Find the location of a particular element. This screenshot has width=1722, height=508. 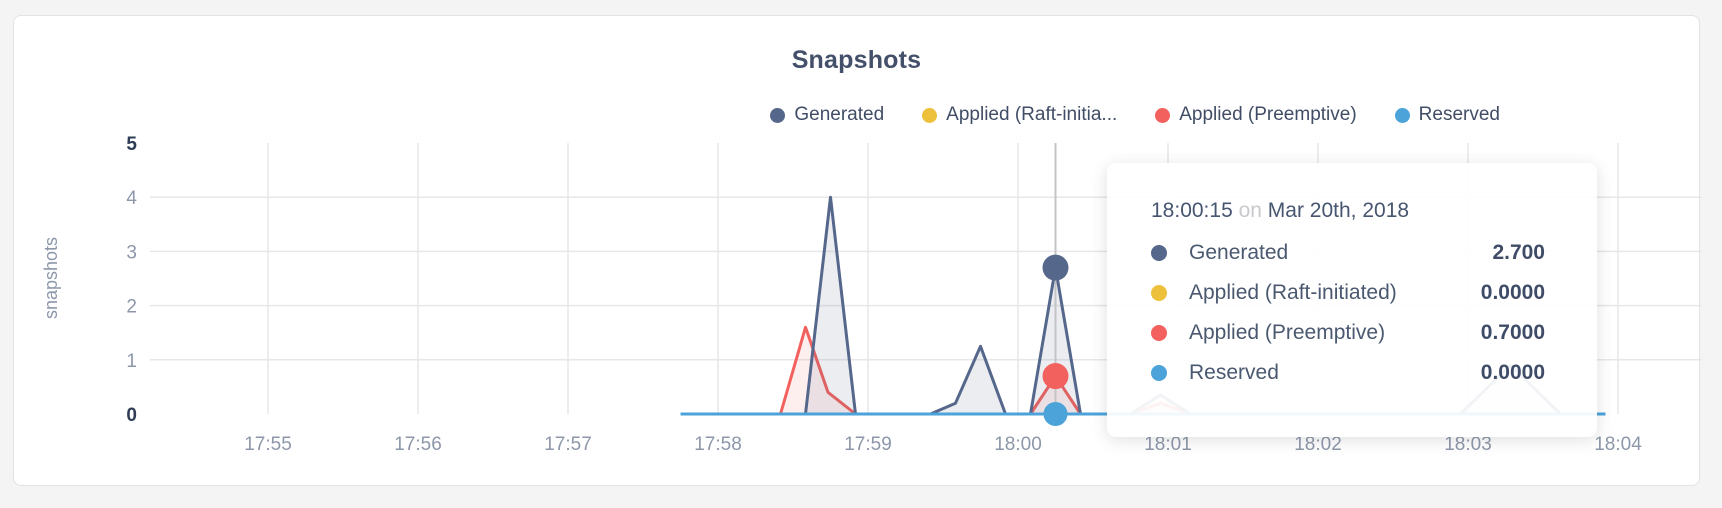

legend-item-generated: Generated is located at coordinates (827, 115).